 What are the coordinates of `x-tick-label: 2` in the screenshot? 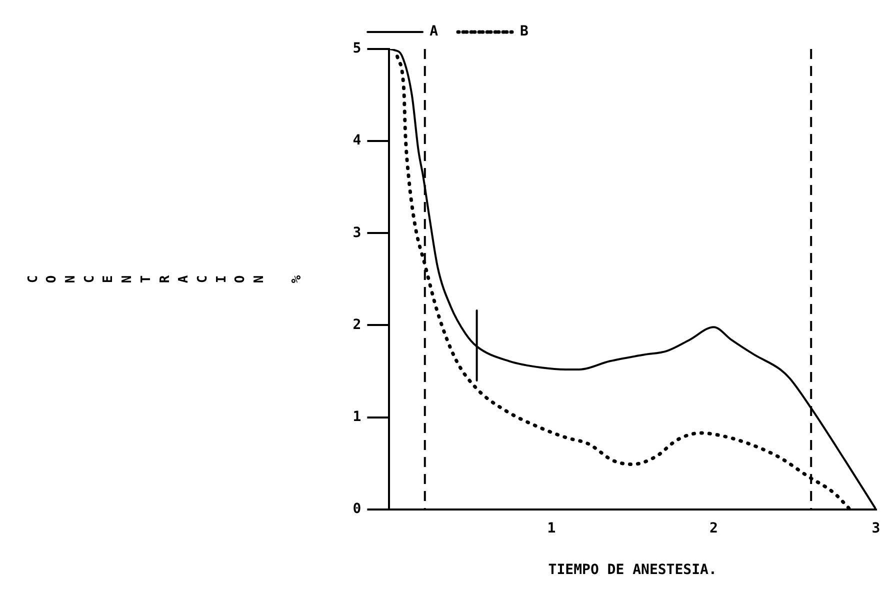 It's located at (714, 528).